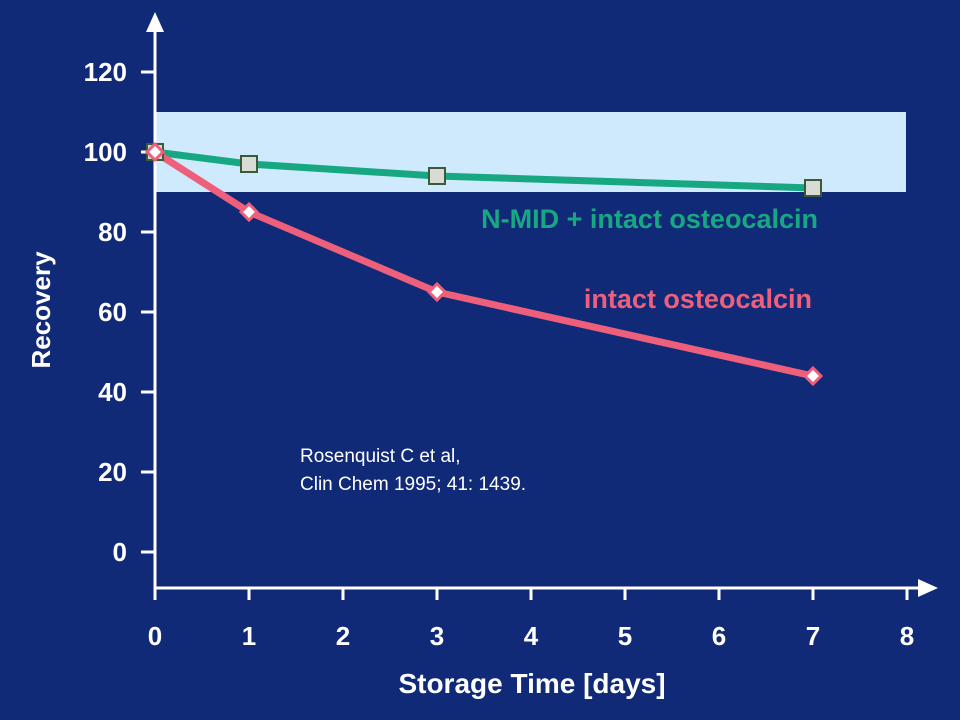 The image size is (960, 720). Describe the element at coordinates (112, 312) in the screenshot. I see `y-tick-label: 60` at that location.